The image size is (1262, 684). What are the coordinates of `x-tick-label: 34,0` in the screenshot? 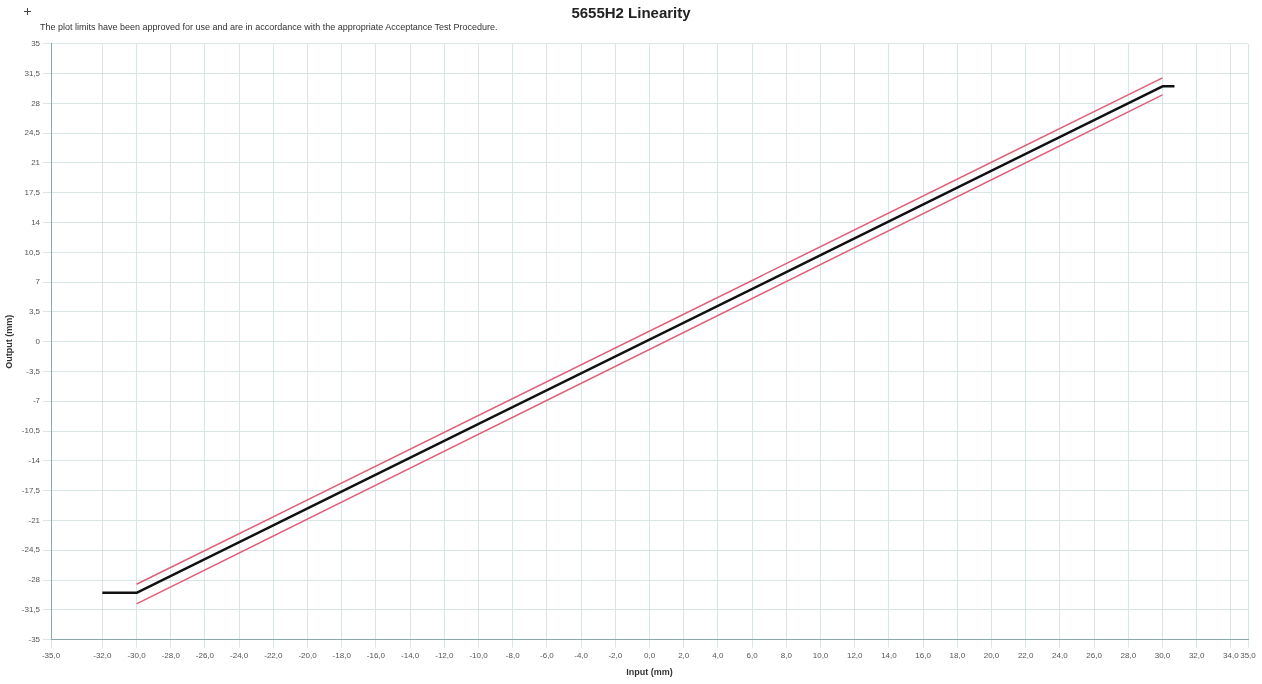 It's located at (1231, 655).